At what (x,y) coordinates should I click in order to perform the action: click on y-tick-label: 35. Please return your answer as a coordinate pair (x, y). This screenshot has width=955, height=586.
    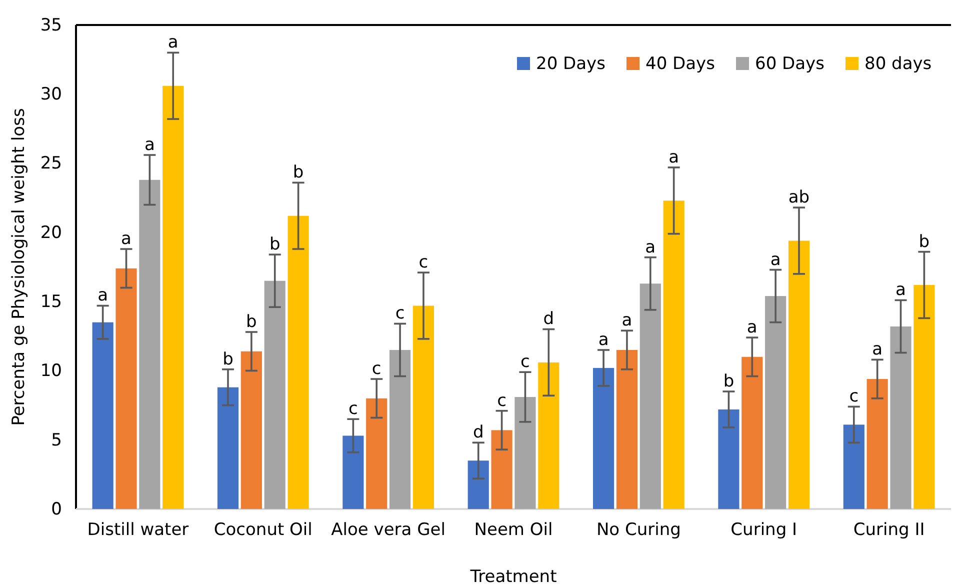
    Looking at the image, I should click on (51, 25).